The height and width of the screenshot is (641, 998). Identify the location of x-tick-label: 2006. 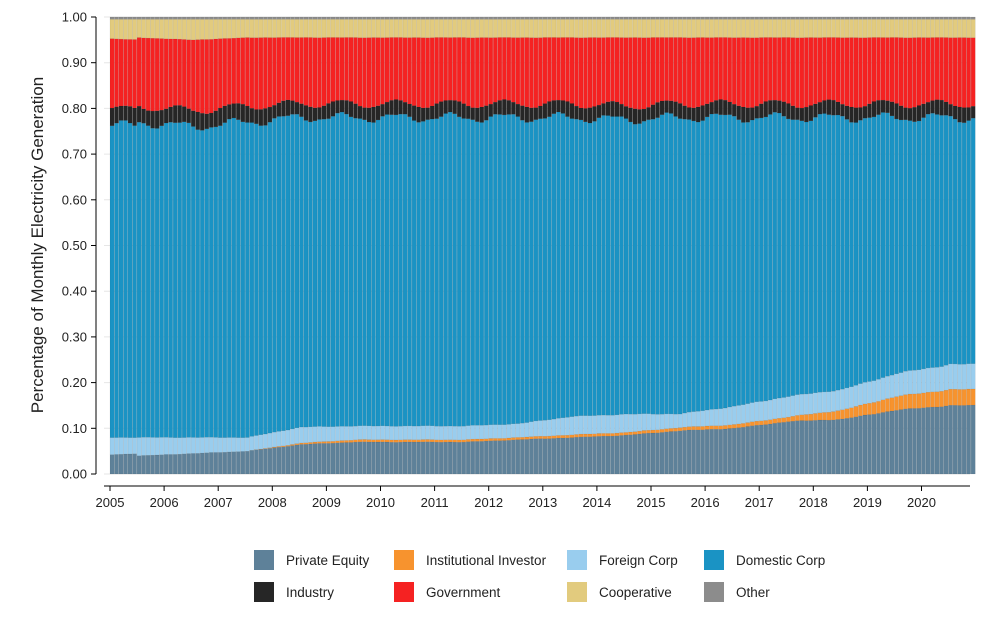
(164, 502).